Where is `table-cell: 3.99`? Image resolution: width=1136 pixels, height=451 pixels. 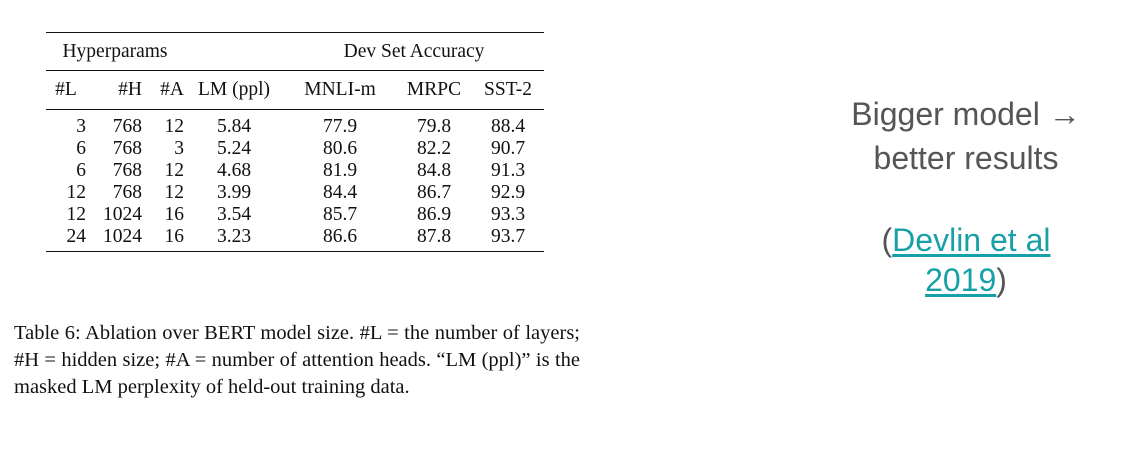 table-cell: 3.99 is located at coordinates (234, 192).